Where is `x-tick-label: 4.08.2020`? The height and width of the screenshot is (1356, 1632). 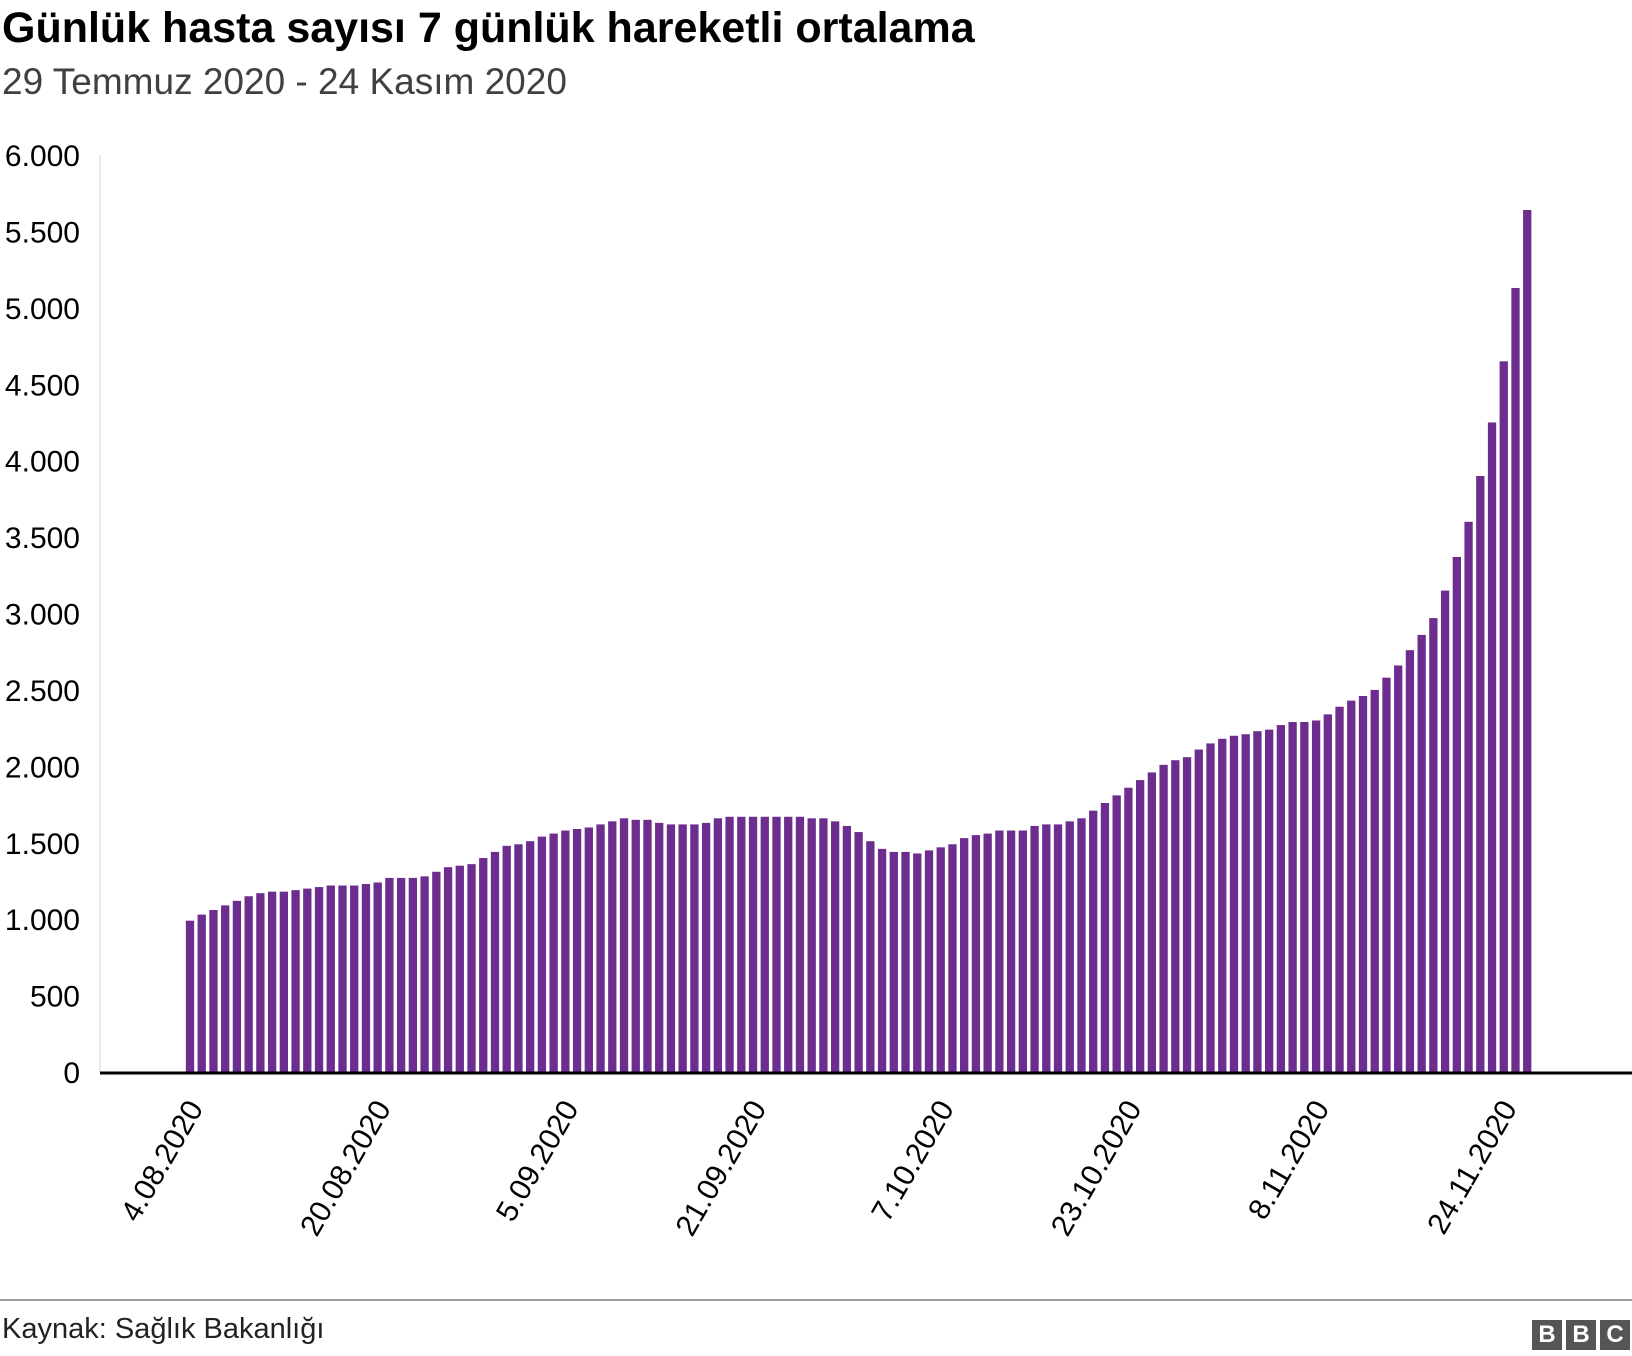
x-tick-label: 4.08.2020 is located at coordinates (162, 1161).